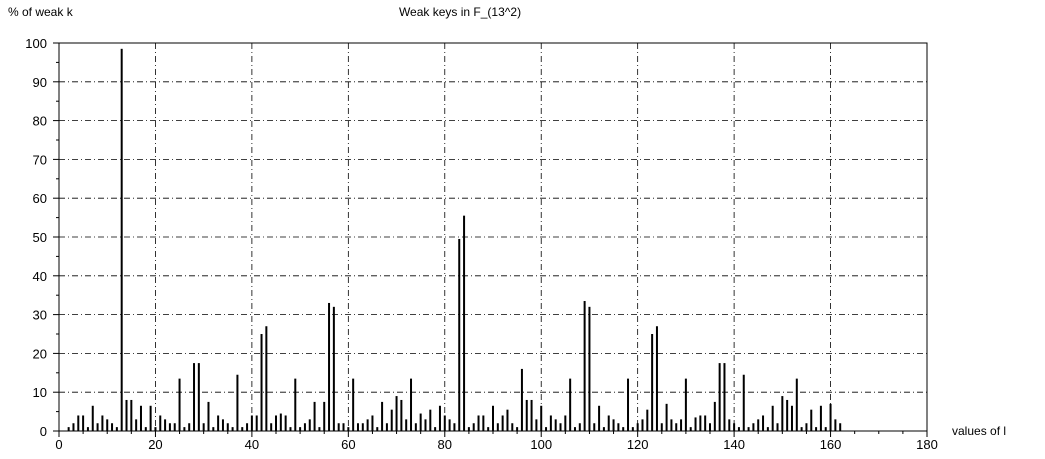  Describe the element at coordinates (348, 444) in the screenshot. I see `x-tick-label: 60` at that location.